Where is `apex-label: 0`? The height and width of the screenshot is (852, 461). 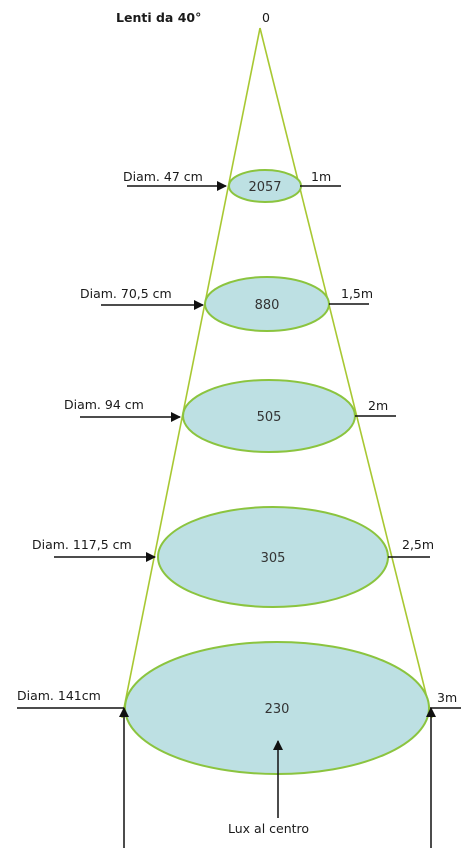 apex-label: 0 is located at coordinates (266, 17).